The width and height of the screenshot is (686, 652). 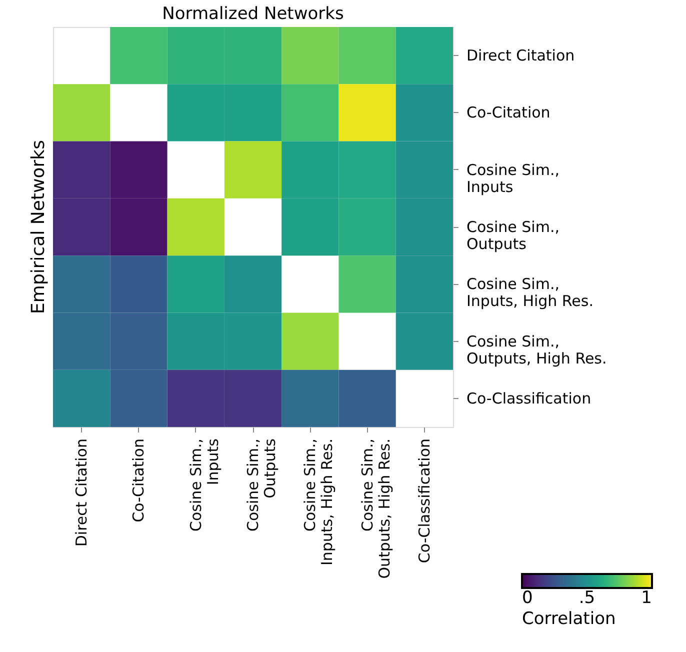 I want to click on y-tick-label: Cosine Sim., Outputs, so click(x=513, y=235).